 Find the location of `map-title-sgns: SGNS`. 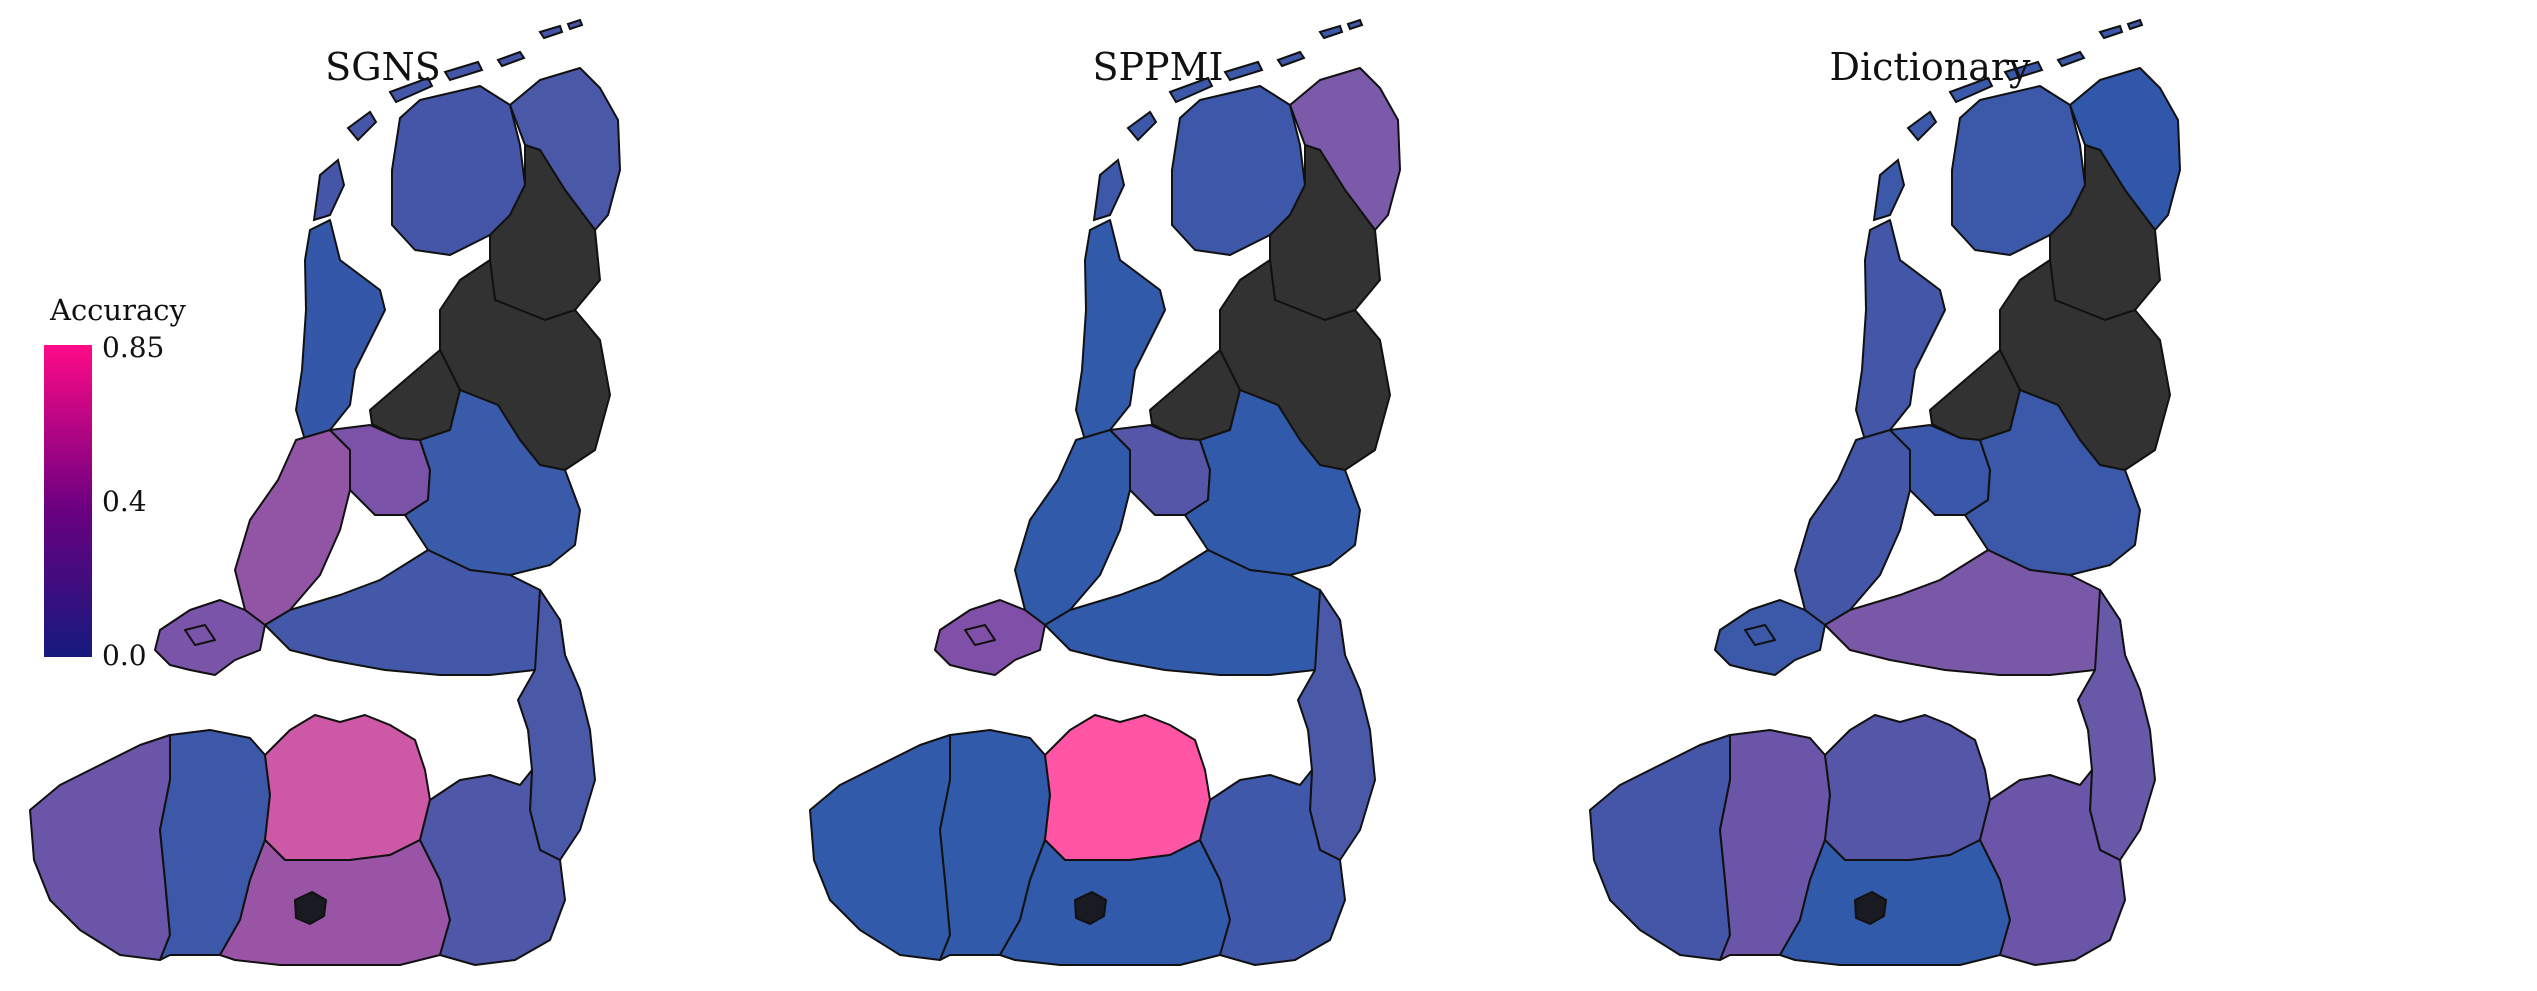

map-title-sgns: SGNS is located at coordinates (383, 67).